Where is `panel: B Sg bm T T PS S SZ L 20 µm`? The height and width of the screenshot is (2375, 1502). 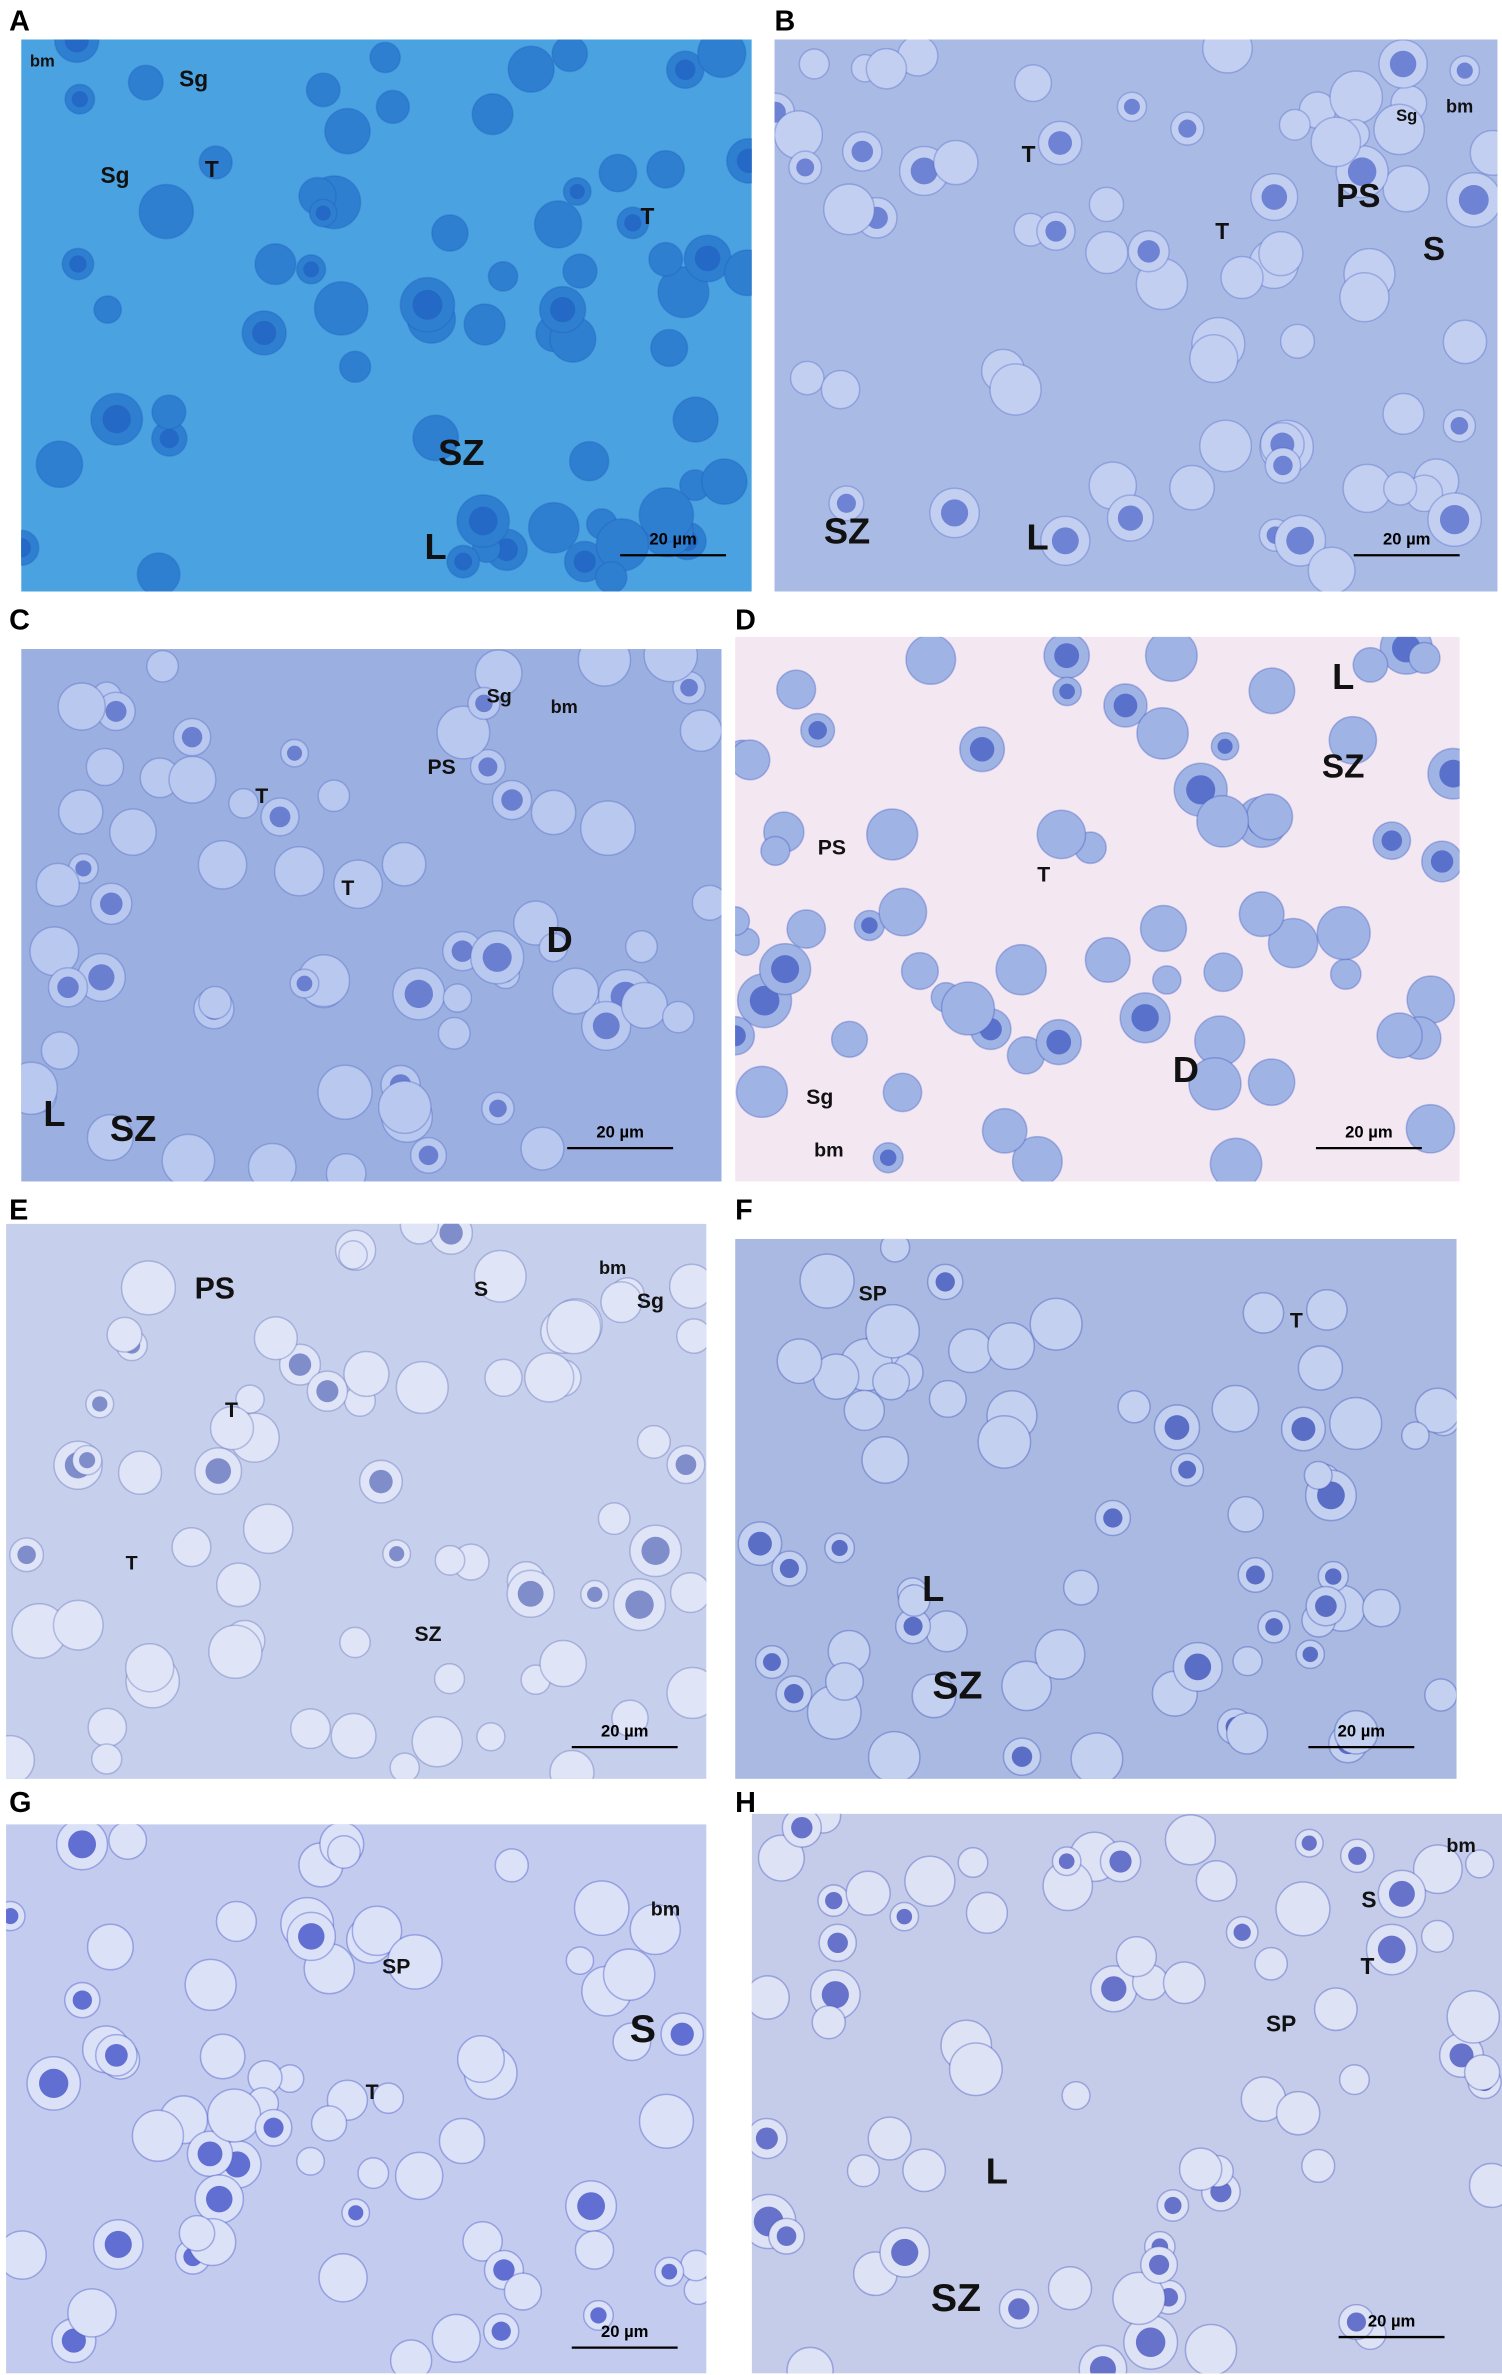 panel: B Sg bm T T PS S SZ L 20 µm is located at coordinates (1136, 298).